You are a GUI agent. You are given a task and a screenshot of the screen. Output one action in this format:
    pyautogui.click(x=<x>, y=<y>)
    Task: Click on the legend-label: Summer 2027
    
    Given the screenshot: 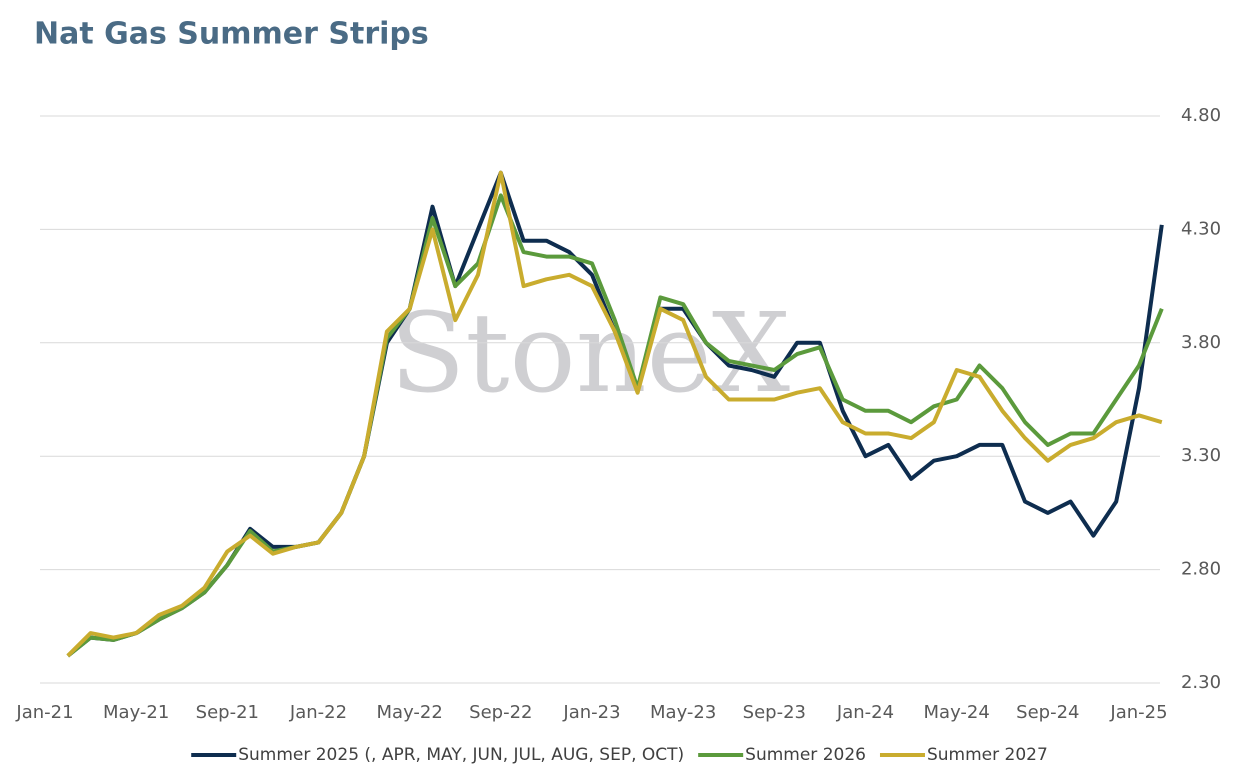 What is the action you would take?
    pyautogui.click(x=987, y=755)
    